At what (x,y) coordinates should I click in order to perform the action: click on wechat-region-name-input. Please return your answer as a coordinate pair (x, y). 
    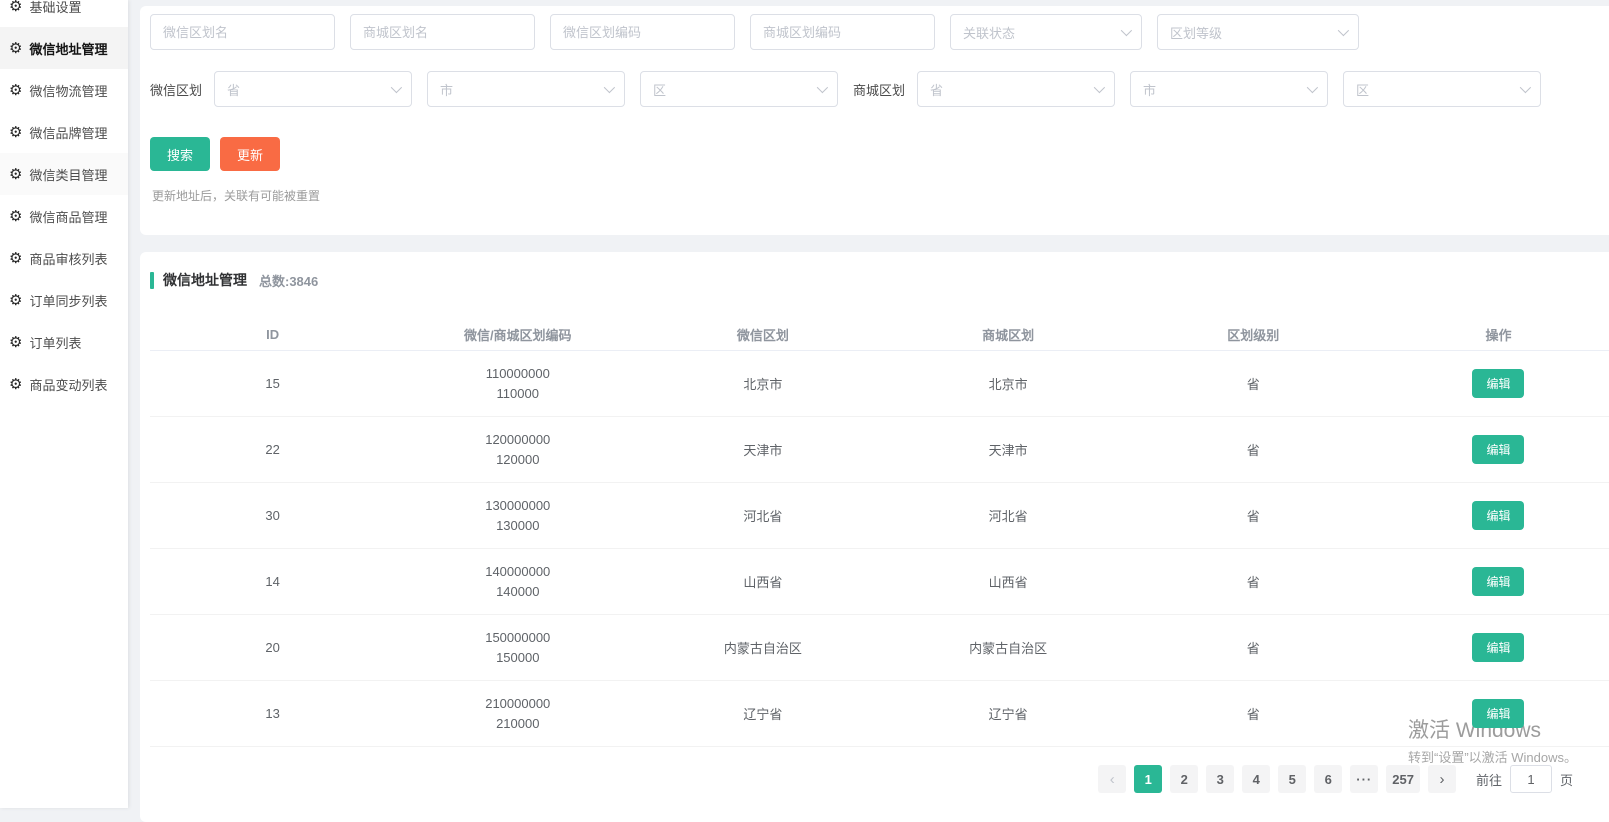
    Looking at the image, I should click on (242, 32).